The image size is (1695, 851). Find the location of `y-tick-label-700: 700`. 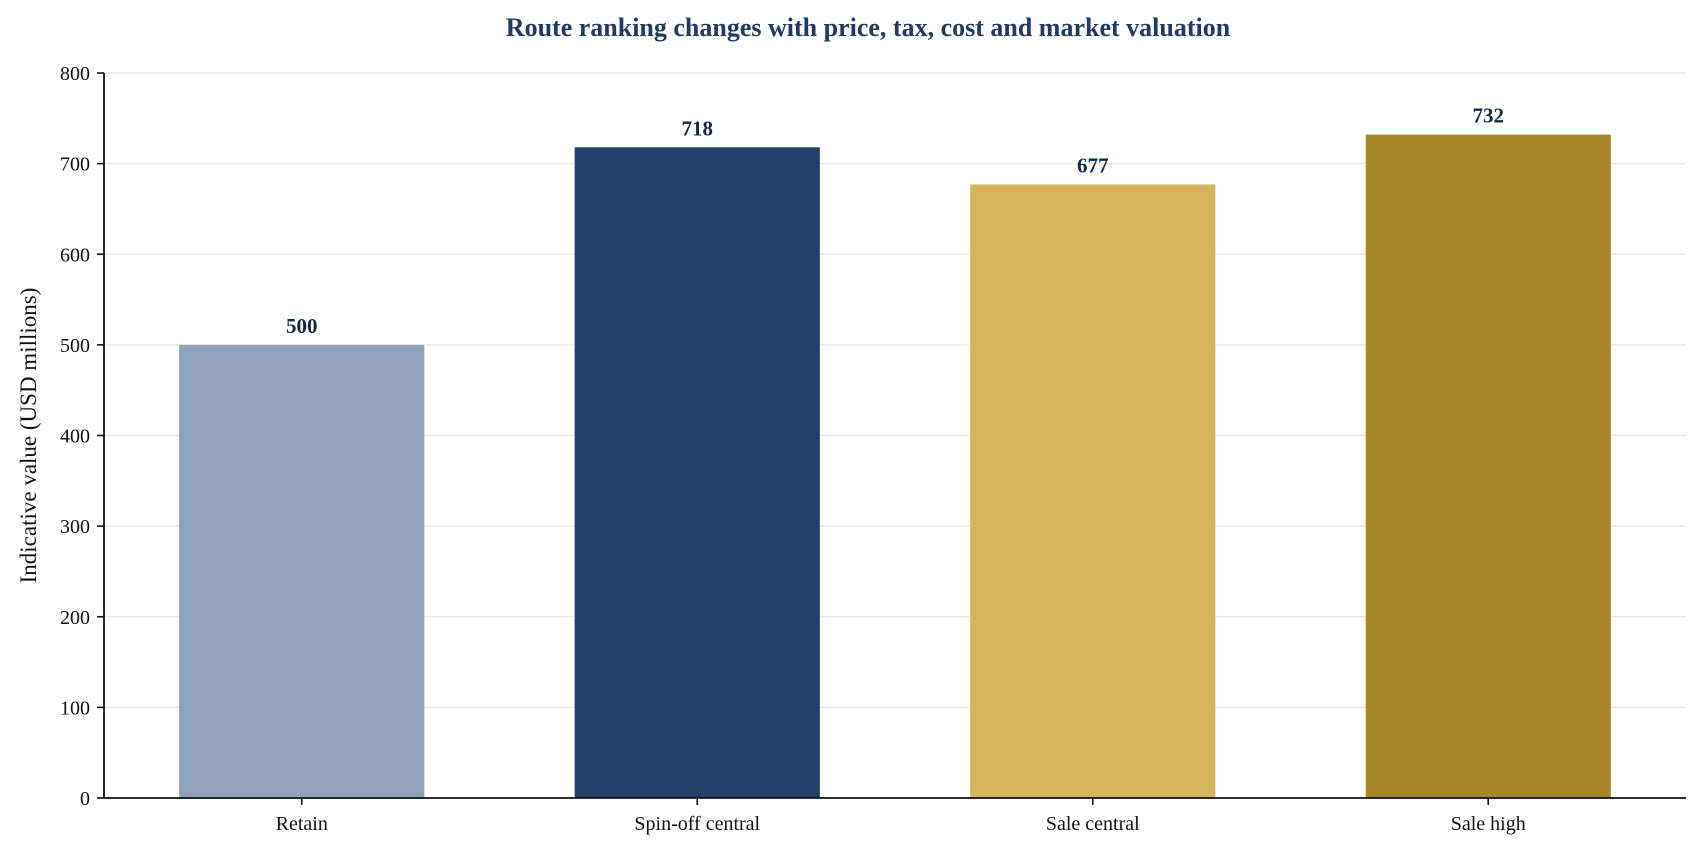

y-tick-label-700: 700 is located at coordinates (75, 165).